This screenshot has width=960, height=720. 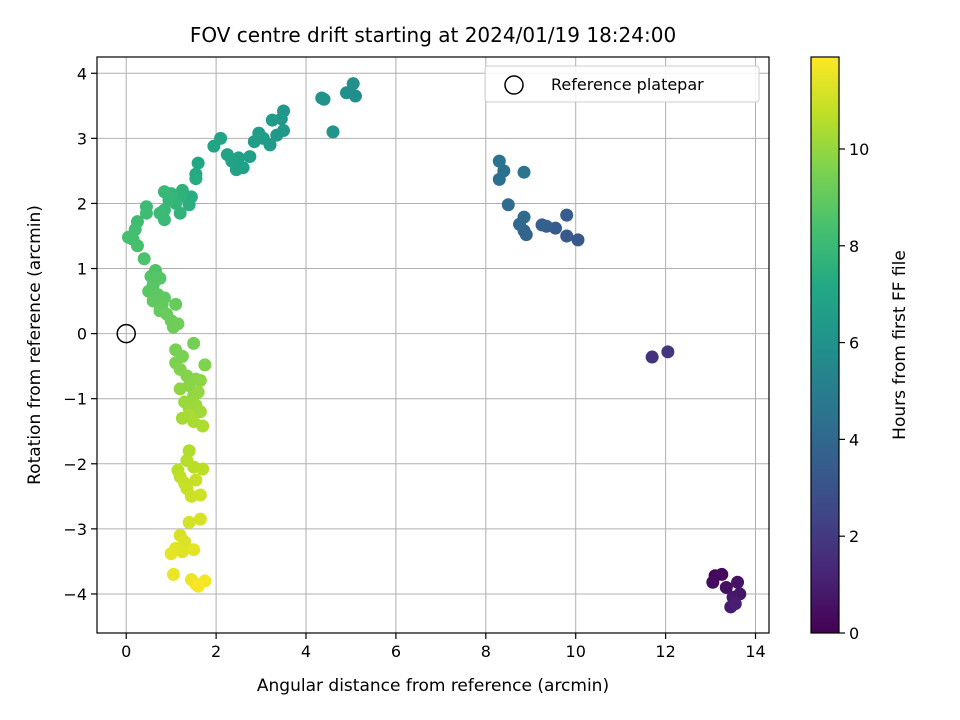 What do you see at coordinates (35, 345) in the screenshot?
I see `y-axis-label: Rotation from reference (arcmin)` at bounding box center [35, 345].